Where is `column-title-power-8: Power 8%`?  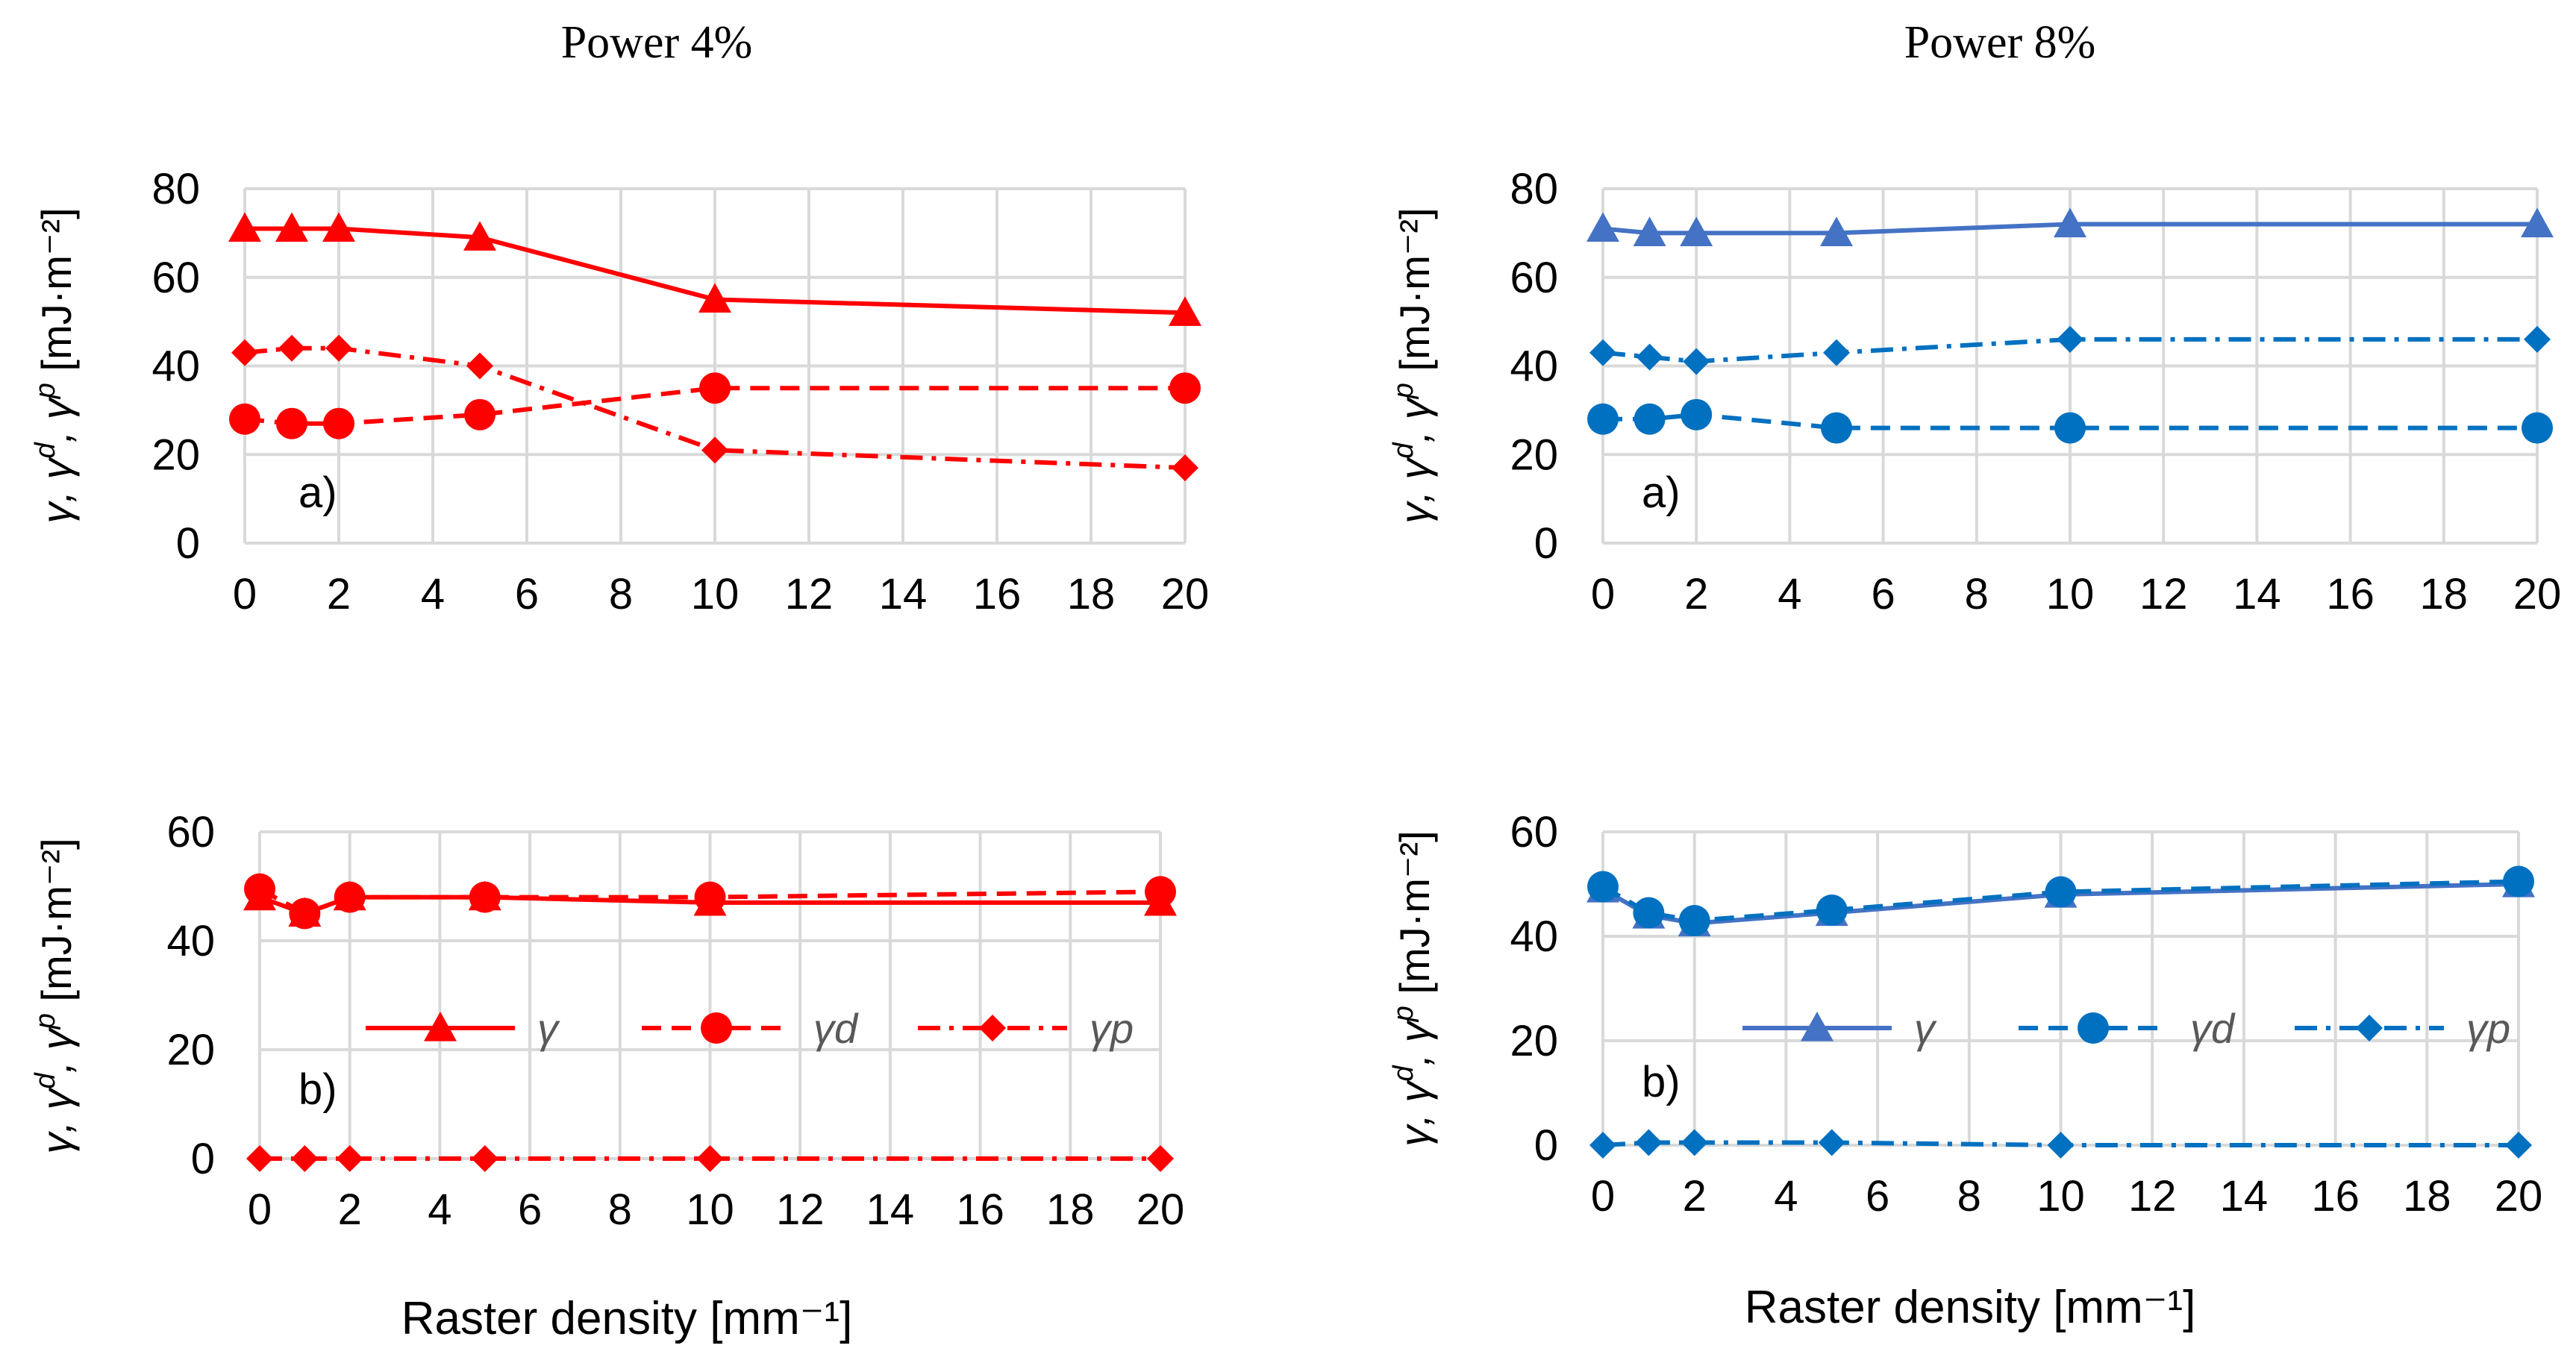
column-title-power-8: Power 8% is located at coordinates (2000, 42).